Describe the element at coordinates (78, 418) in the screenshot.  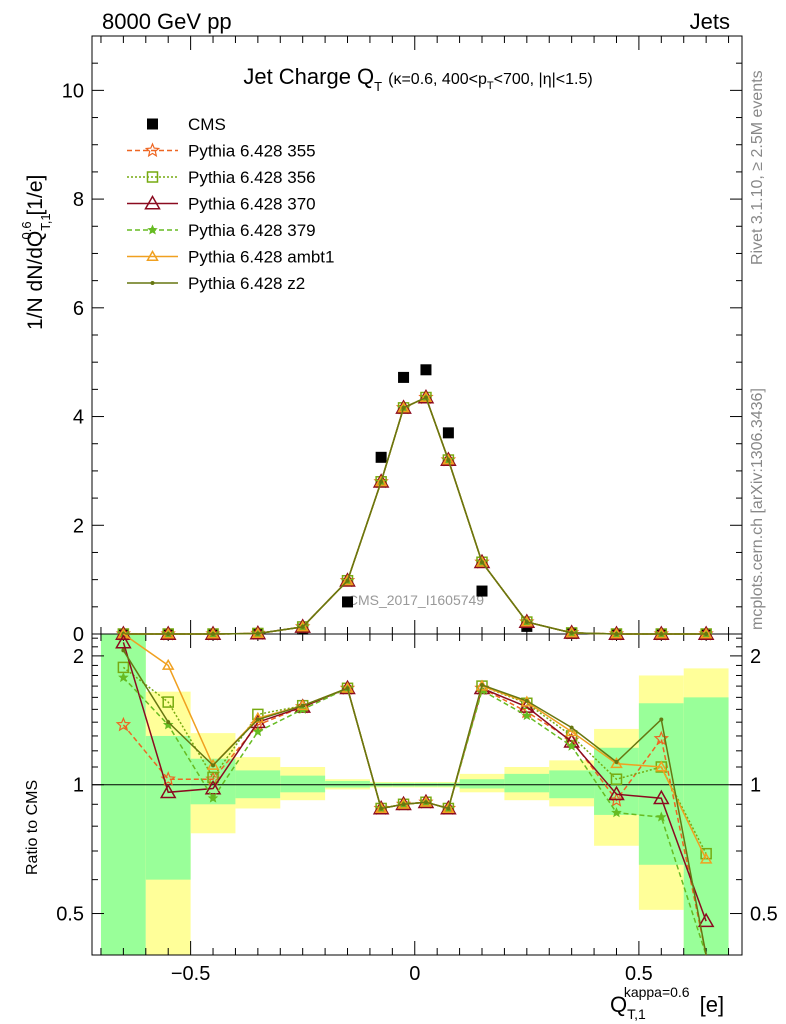
I see `main-ytick-label: 4` at that location.